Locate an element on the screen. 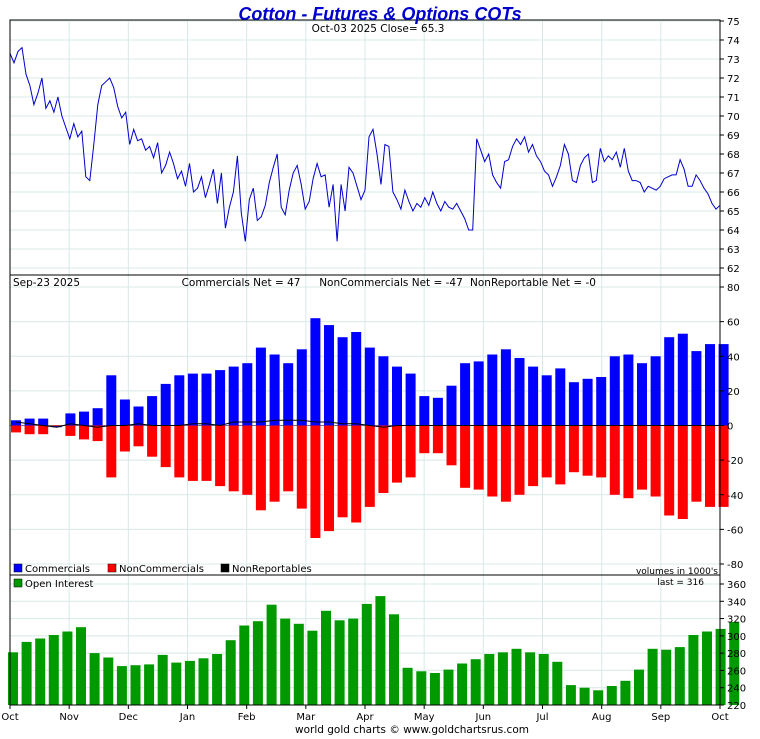  y-tick-label: 62 is located at coordinates (733, 269).